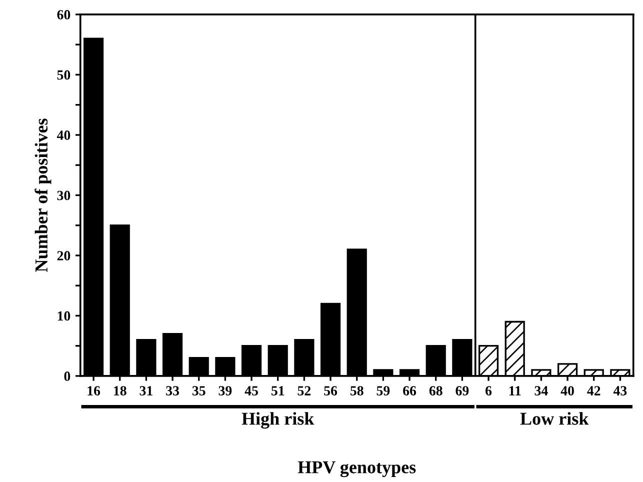  Describe the element at coordinates (620, 391) in the screenshot. I see `x-tick-label: 43` at that location.